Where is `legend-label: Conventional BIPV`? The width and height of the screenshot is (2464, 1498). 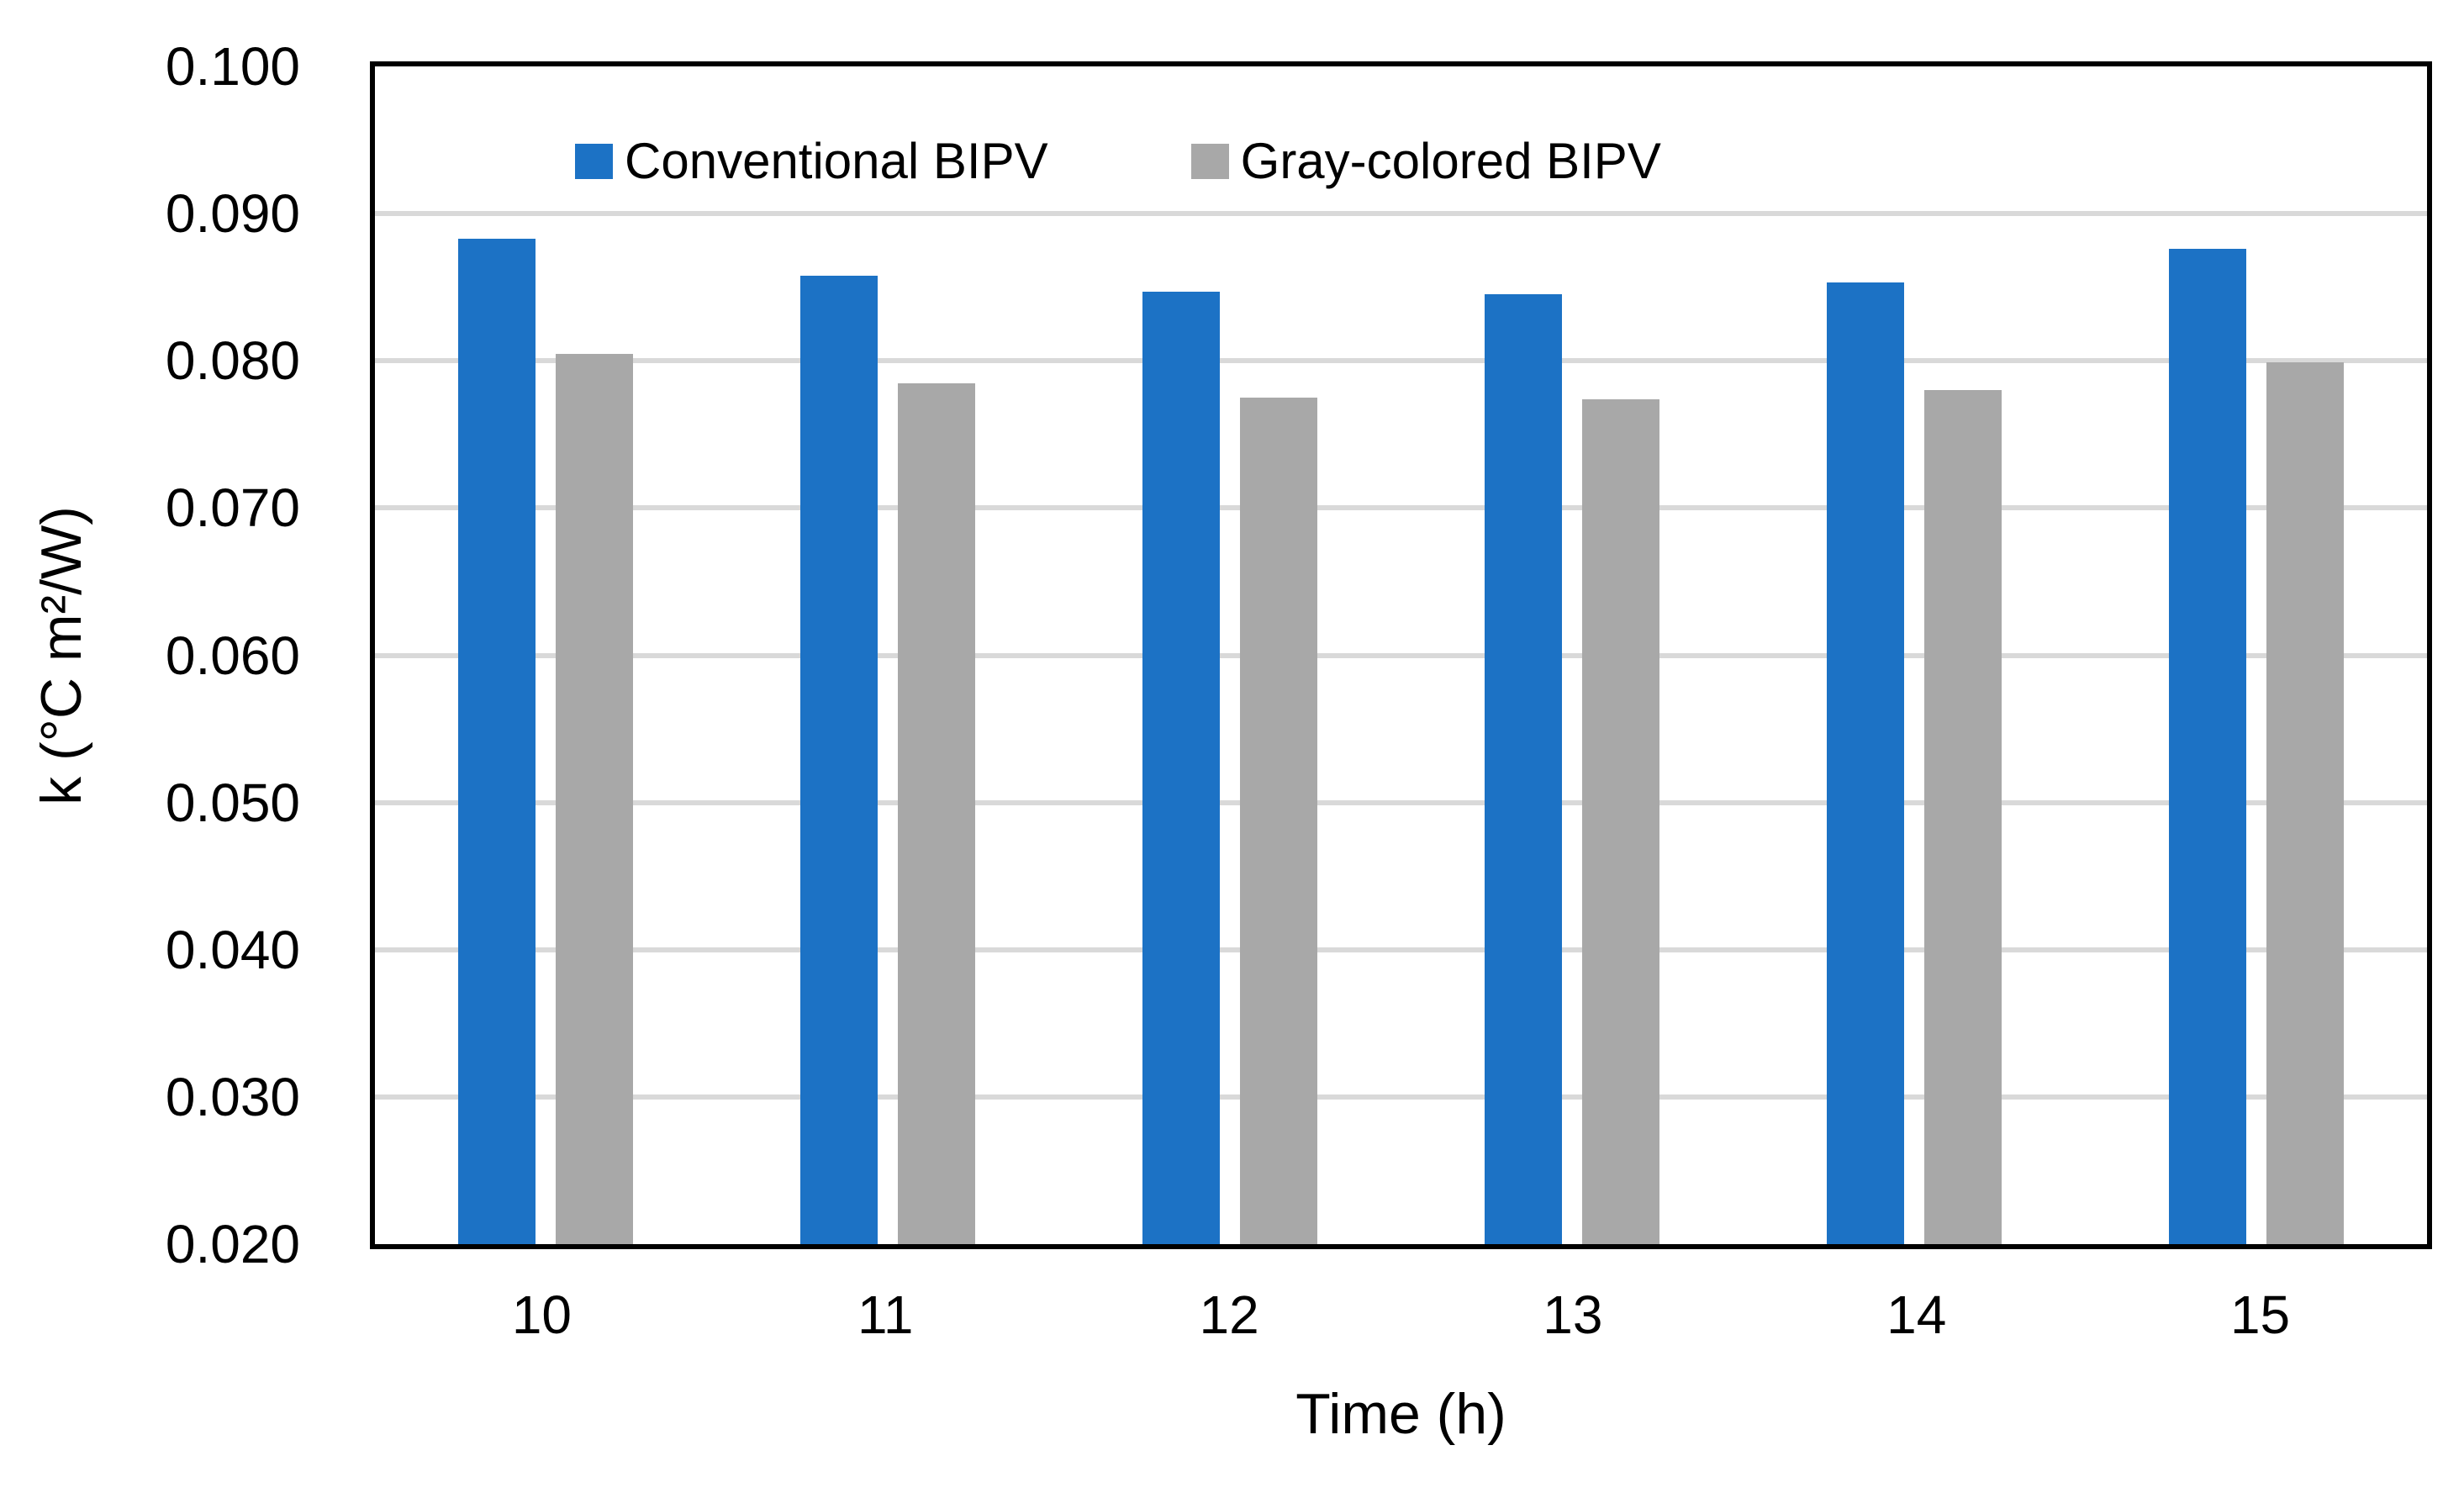 legend-label: Conventional BIPV is located at coordinates (836, 161).